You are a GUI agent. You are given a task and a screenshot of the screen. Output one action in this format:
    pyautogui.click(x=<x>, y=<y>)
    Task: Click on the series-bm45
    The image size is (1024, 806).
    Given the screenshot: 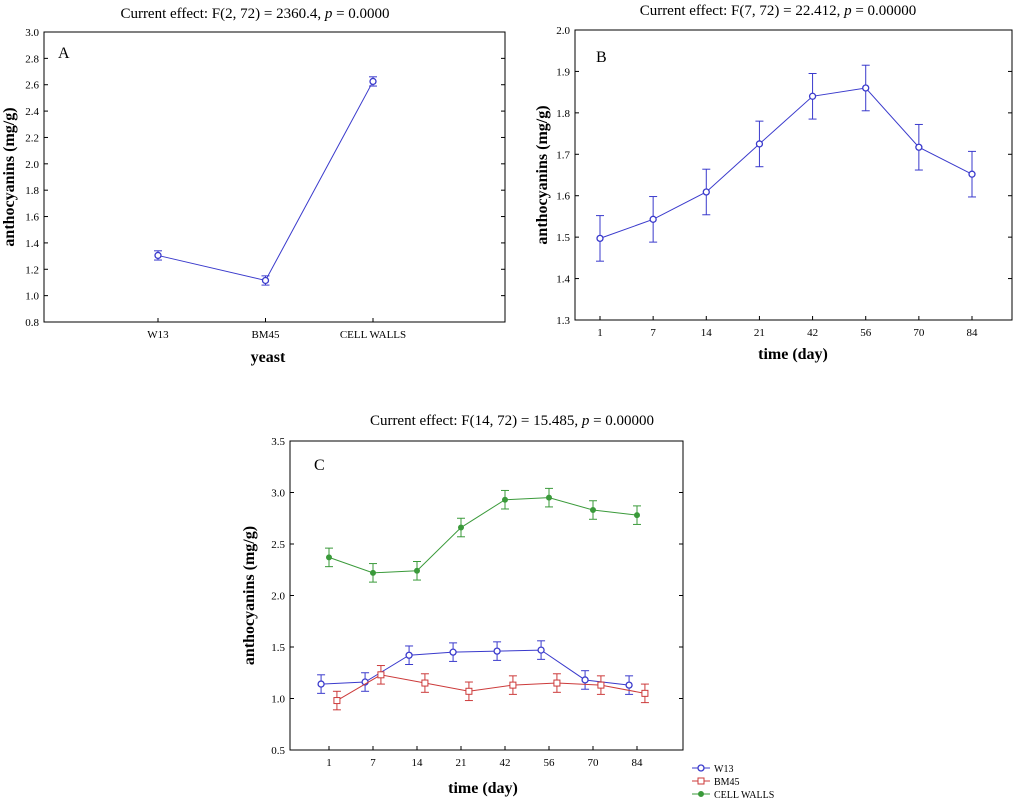 What is the action you would take?
    pyautogui.click(x=490, y=688)
    